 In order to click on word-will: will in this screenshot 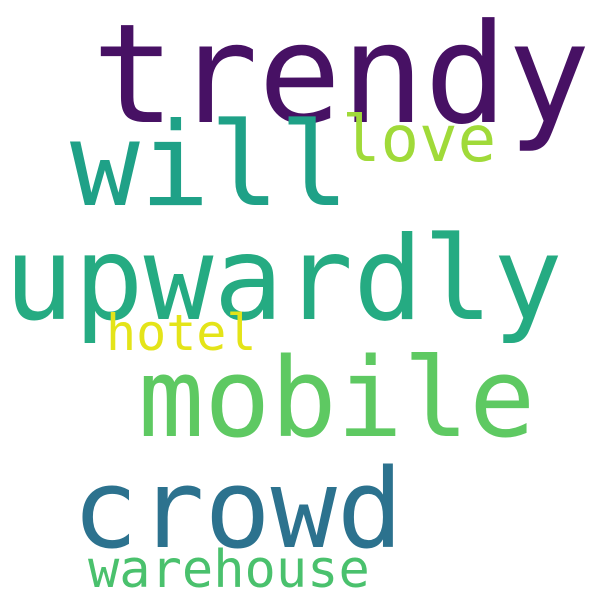, I will do `click(210, 165)`.